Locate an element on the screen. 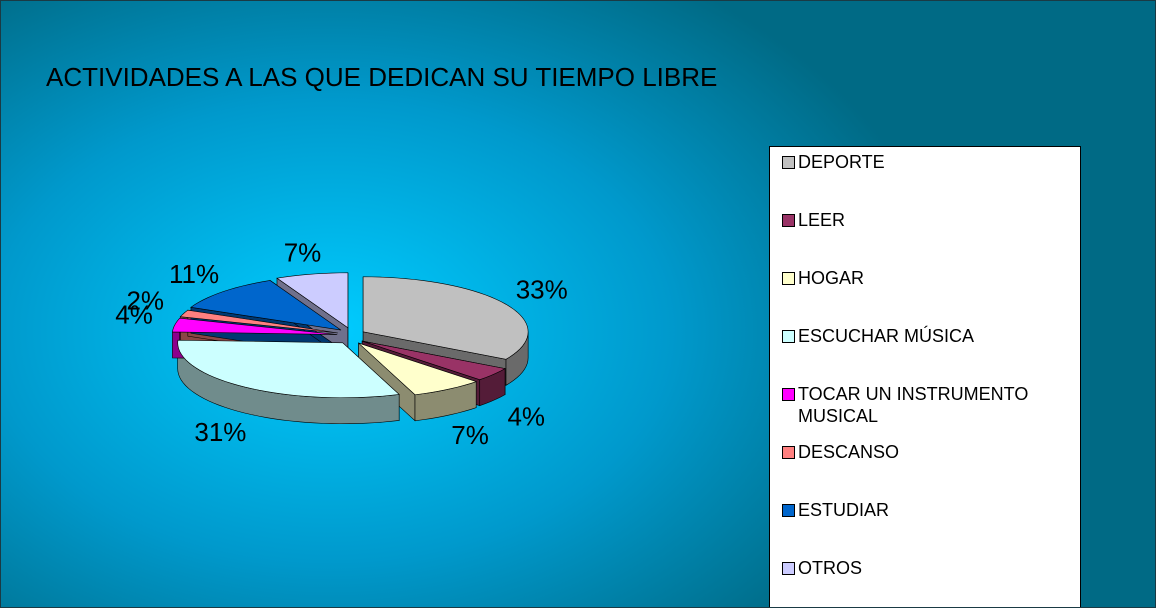  legend-label: HOGAR is located at coordinates (831, 278).